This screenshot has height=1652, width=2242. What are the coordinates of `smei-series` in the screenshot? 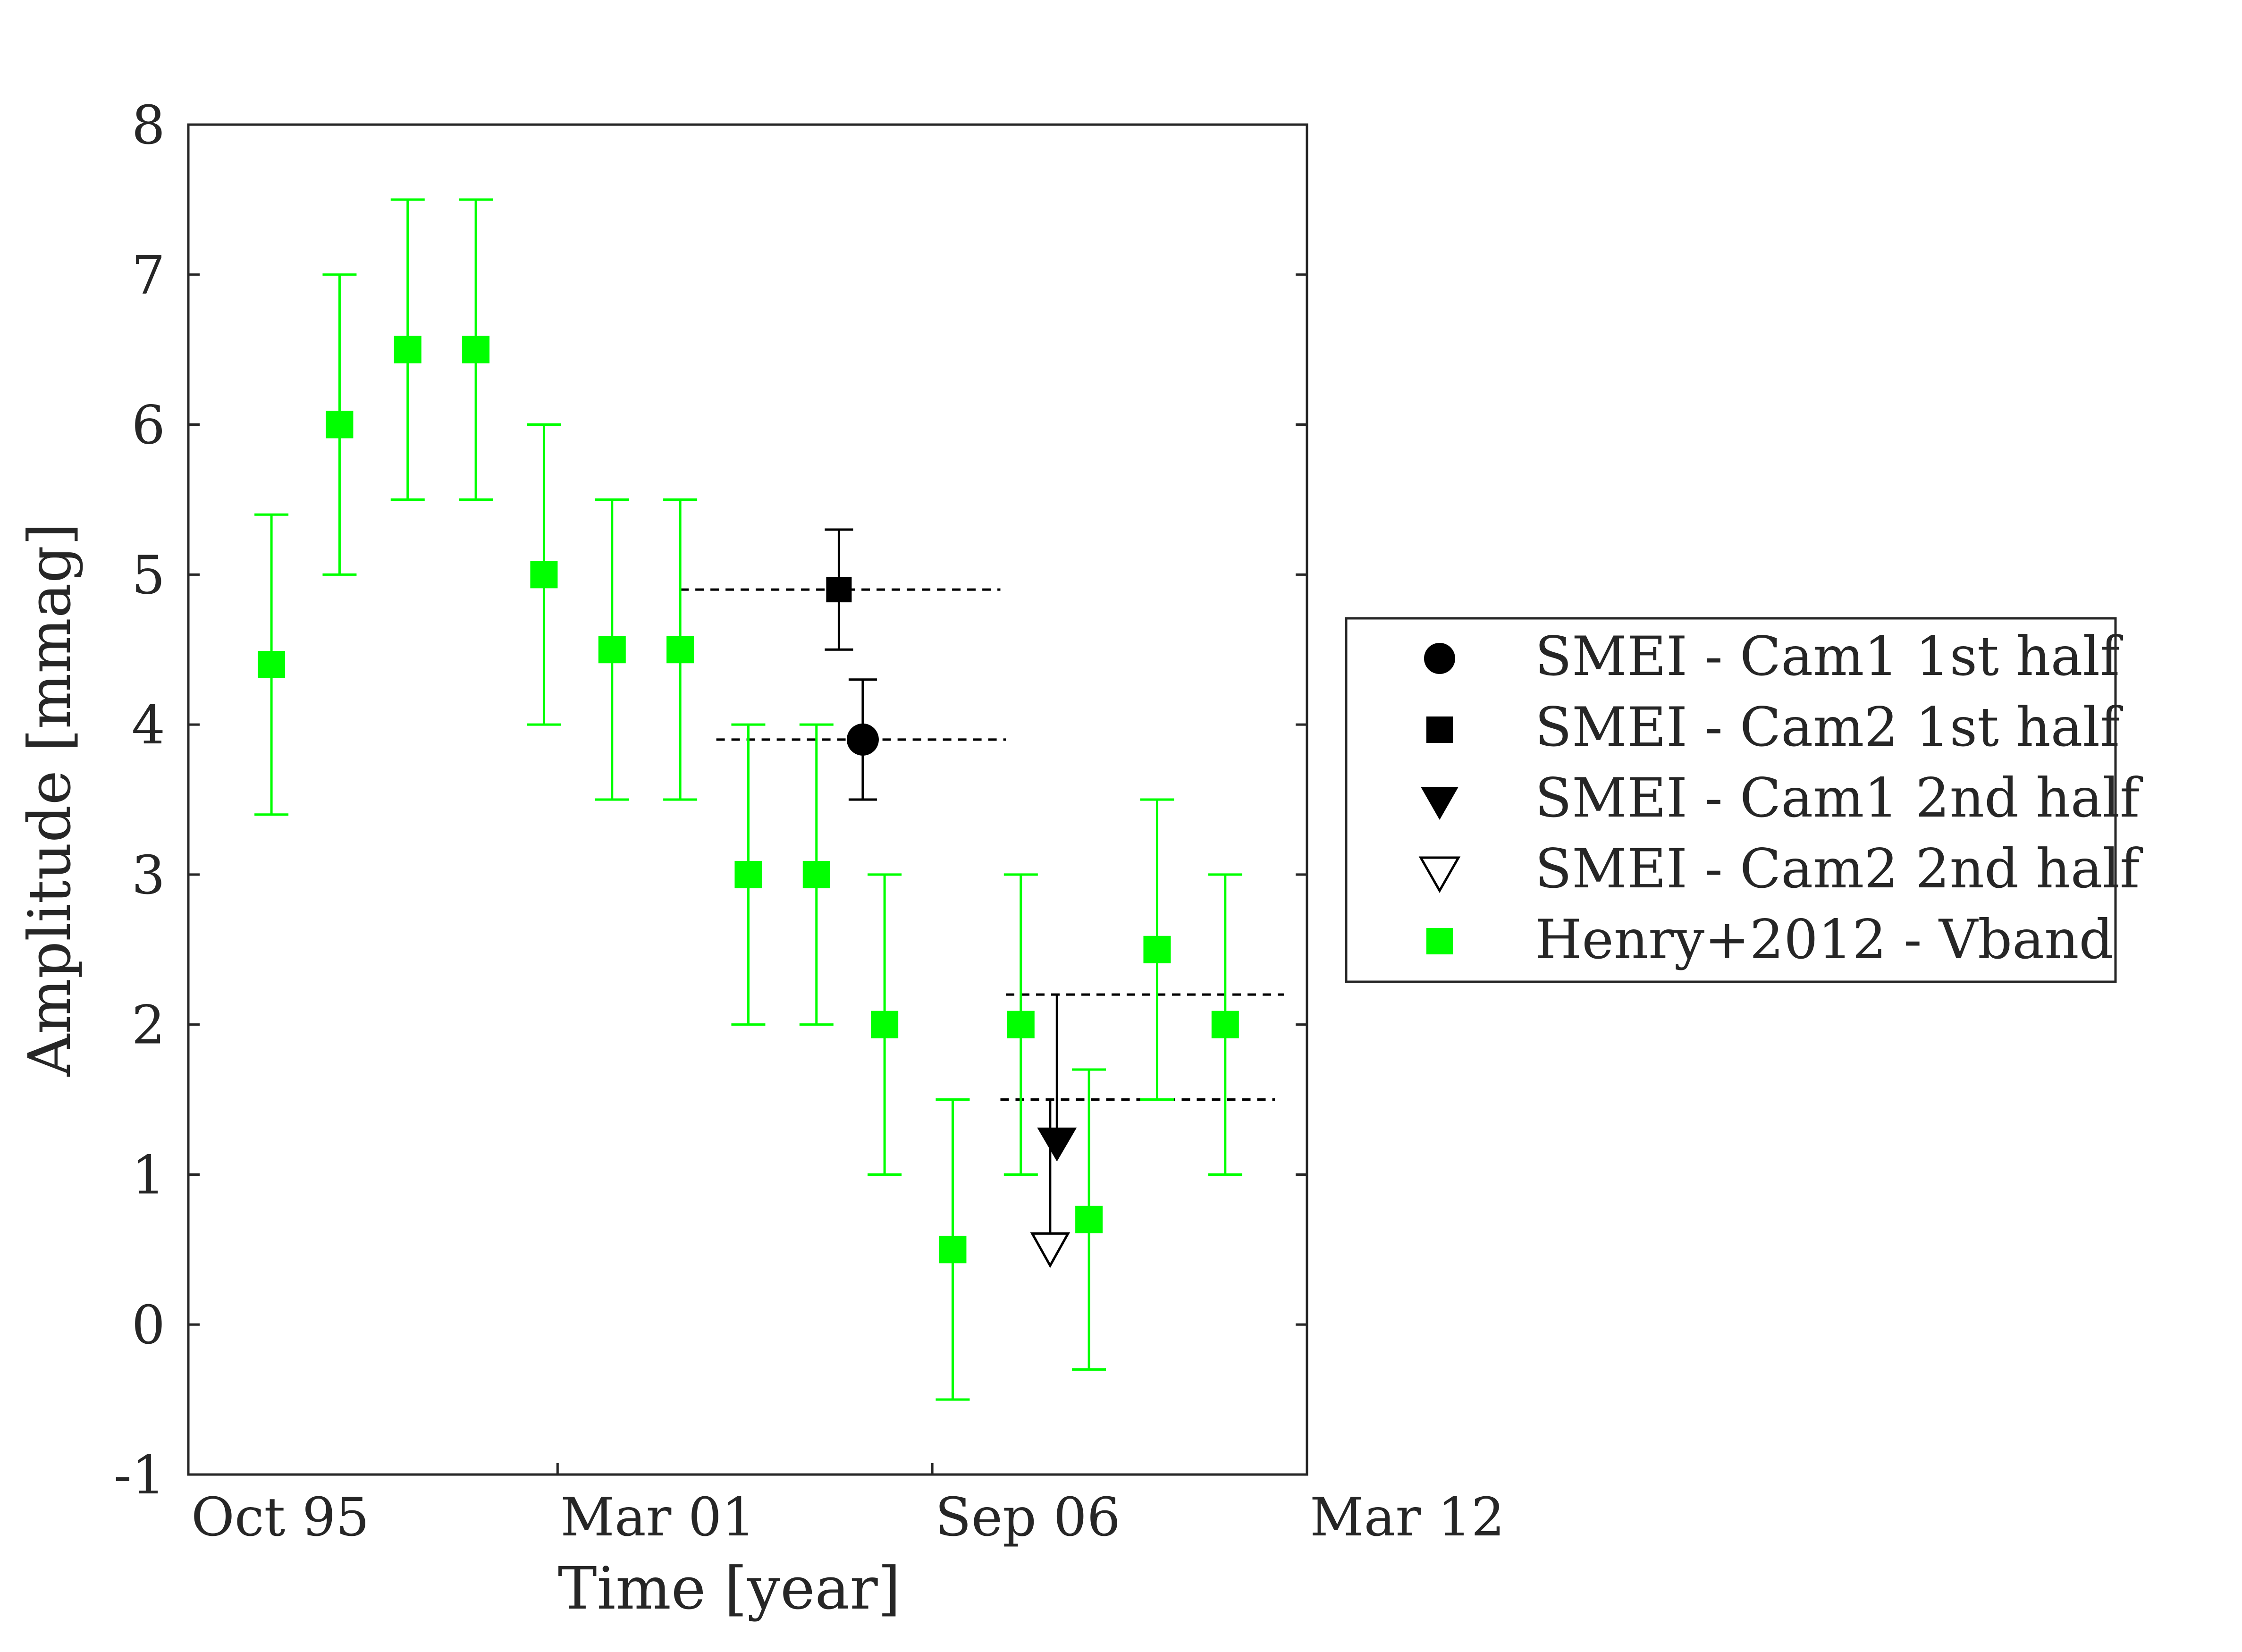 It's located at (951, 898).